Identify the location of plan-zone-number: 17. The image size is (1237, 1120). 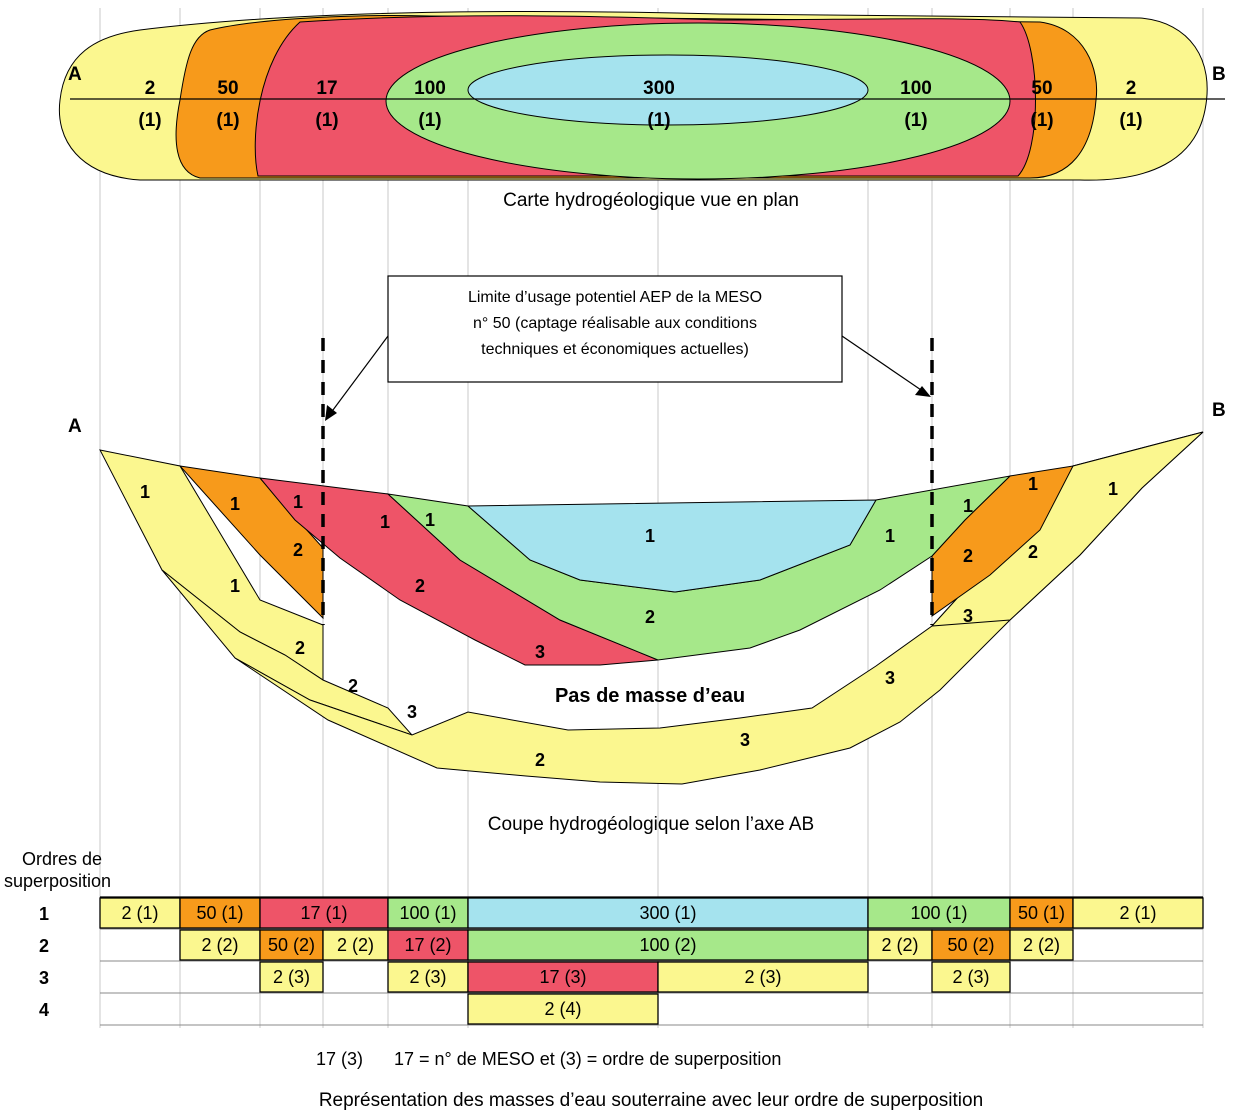
(326, 88).